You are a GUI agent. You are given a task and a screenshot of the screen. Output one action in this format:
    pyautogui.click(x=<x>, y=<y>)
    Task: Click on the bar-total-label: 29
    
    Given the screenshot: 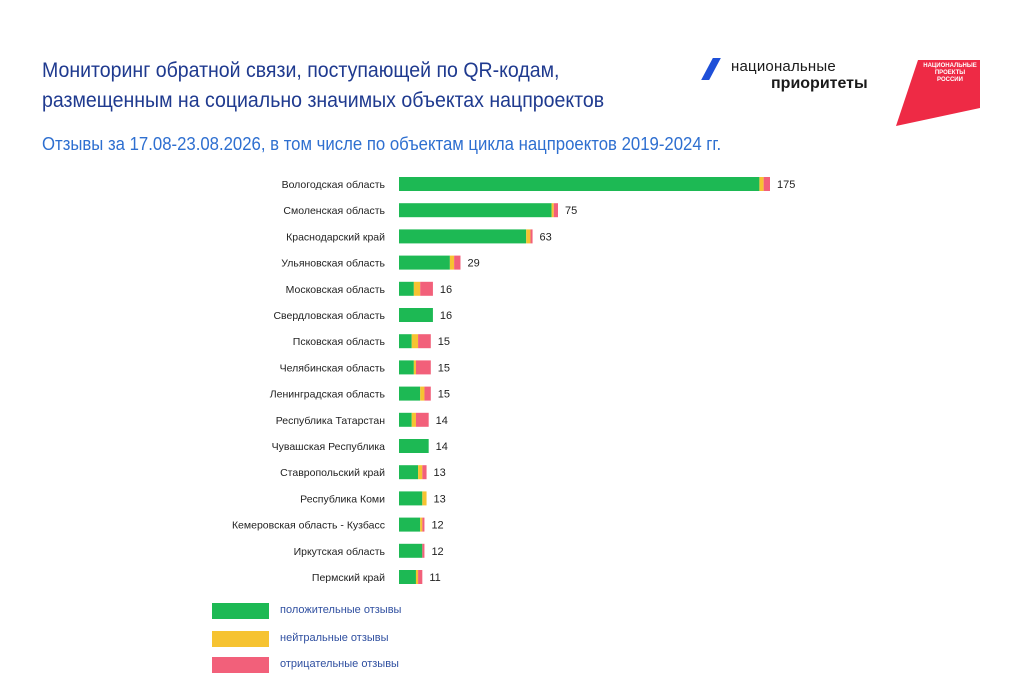 What is the action you would take?
    pyautogui.click(x=473, y=264)
    